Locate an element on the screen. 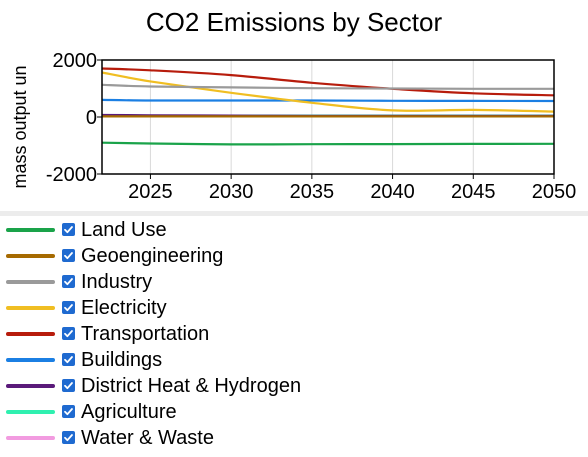  legend-item-transportation: Transportation is located at coordinates (200, 334).